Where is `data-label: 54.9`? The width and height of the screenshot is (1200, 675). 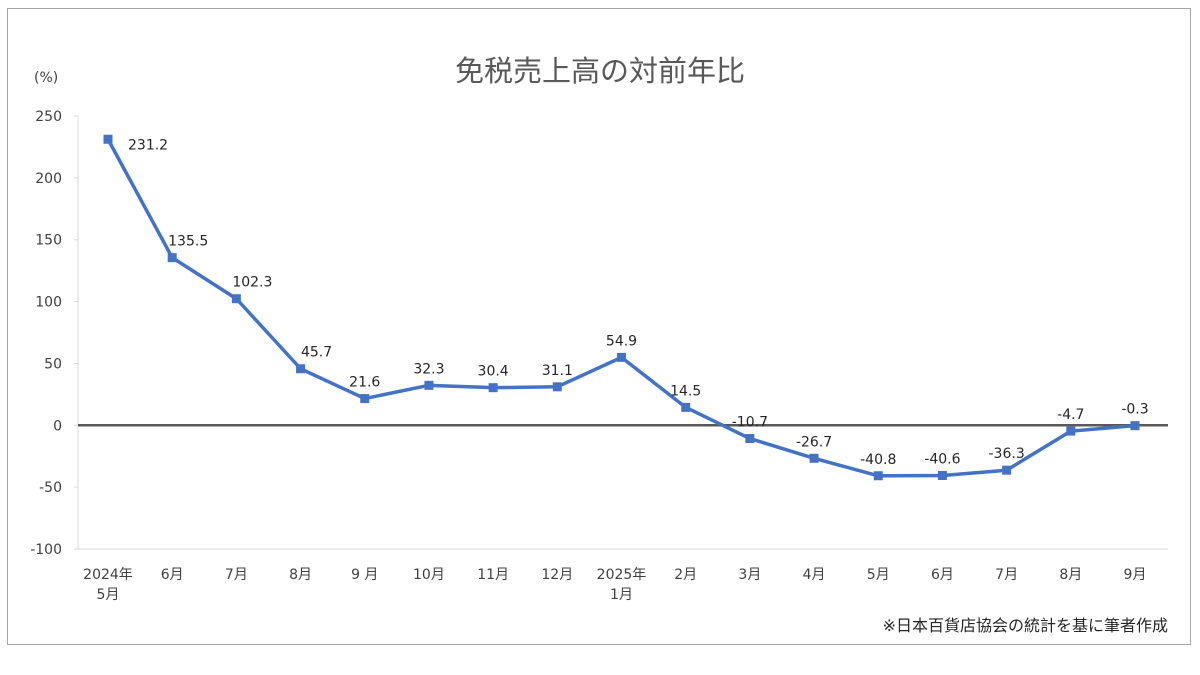 data-label: 54.9 is located at coordinates (621, 341).